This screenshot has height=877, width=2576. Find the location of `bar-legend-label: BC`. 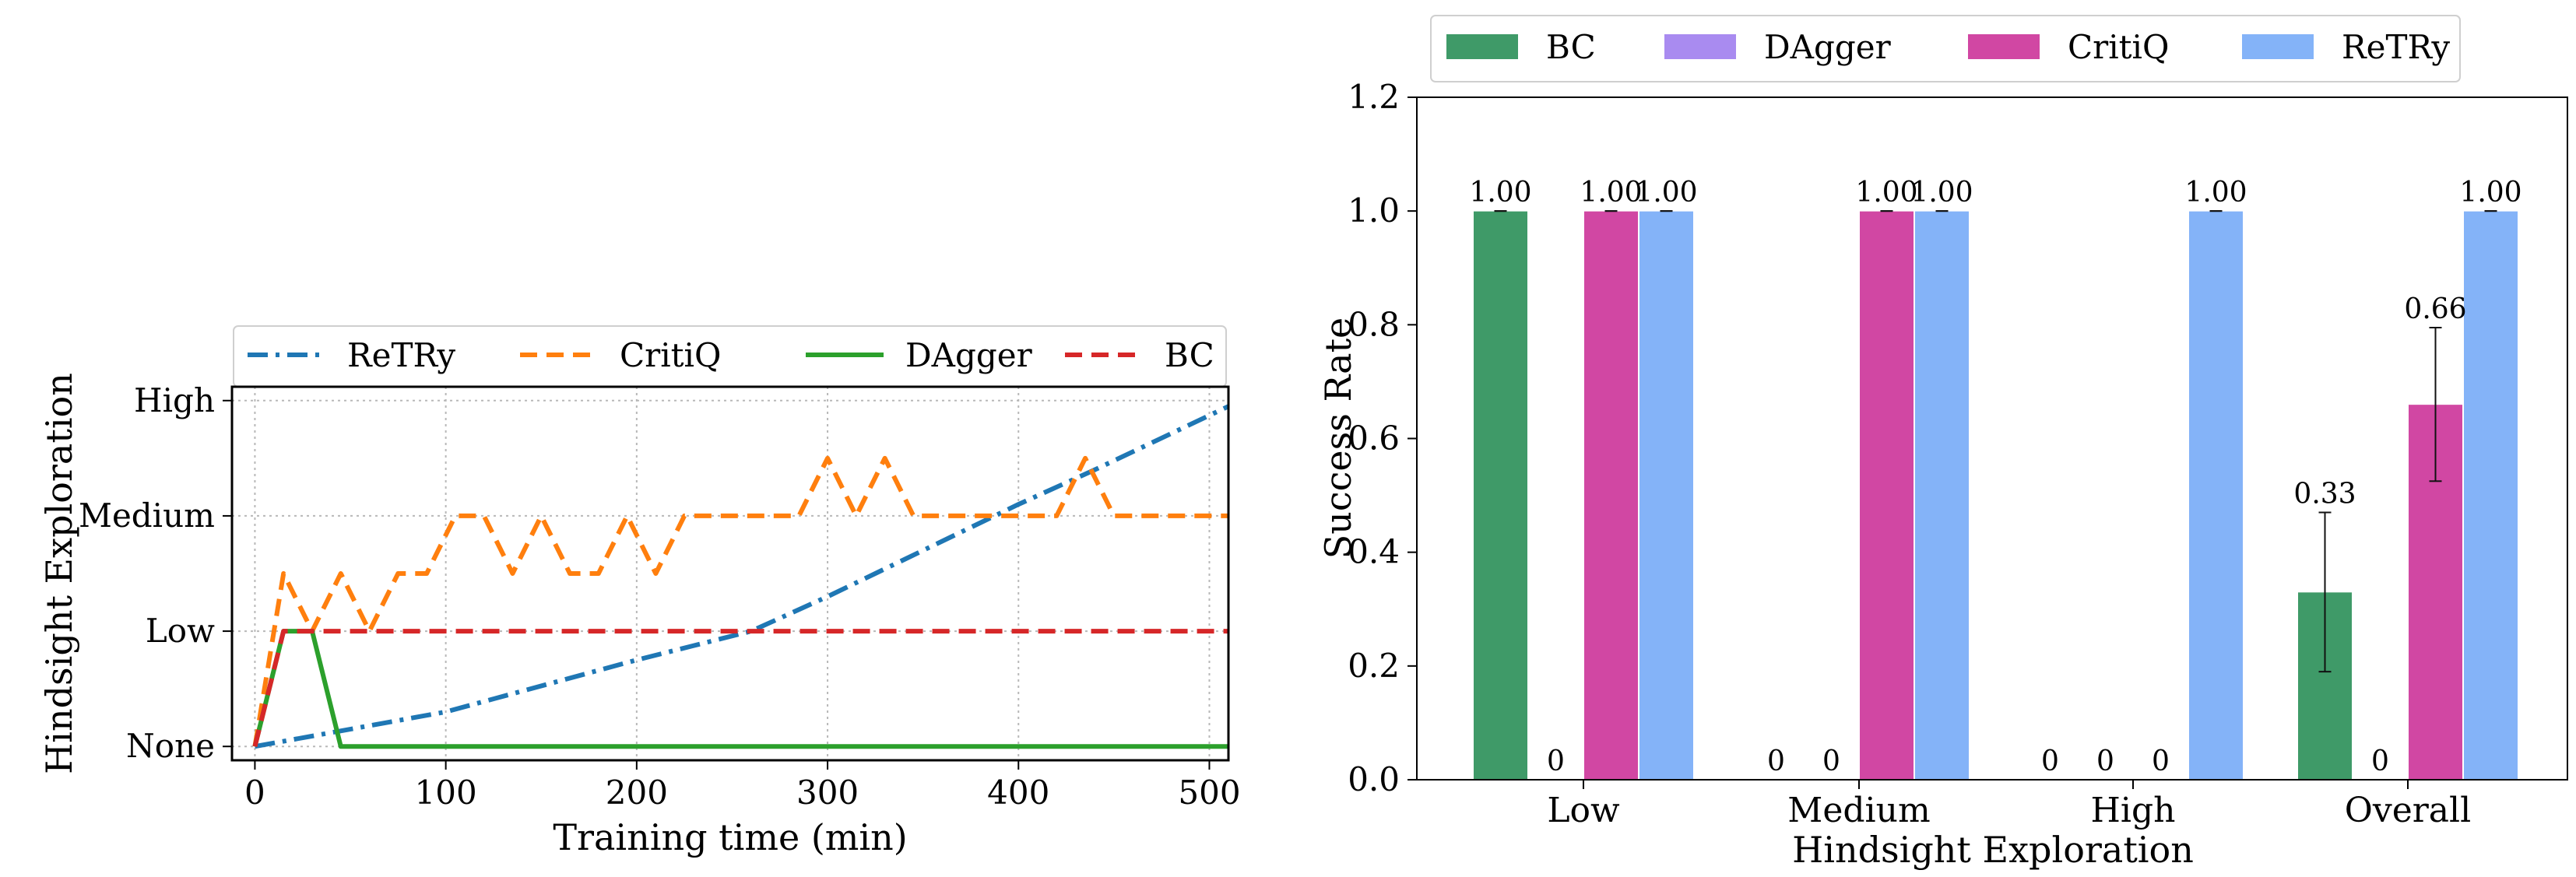

bar-legend-label: BC is located at coordinates (1571, 47).